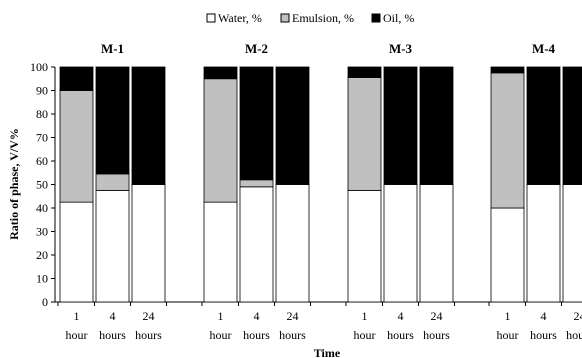 The image size is (582, 358). I want to click on y-tick-label: 100, so click(39, 67).